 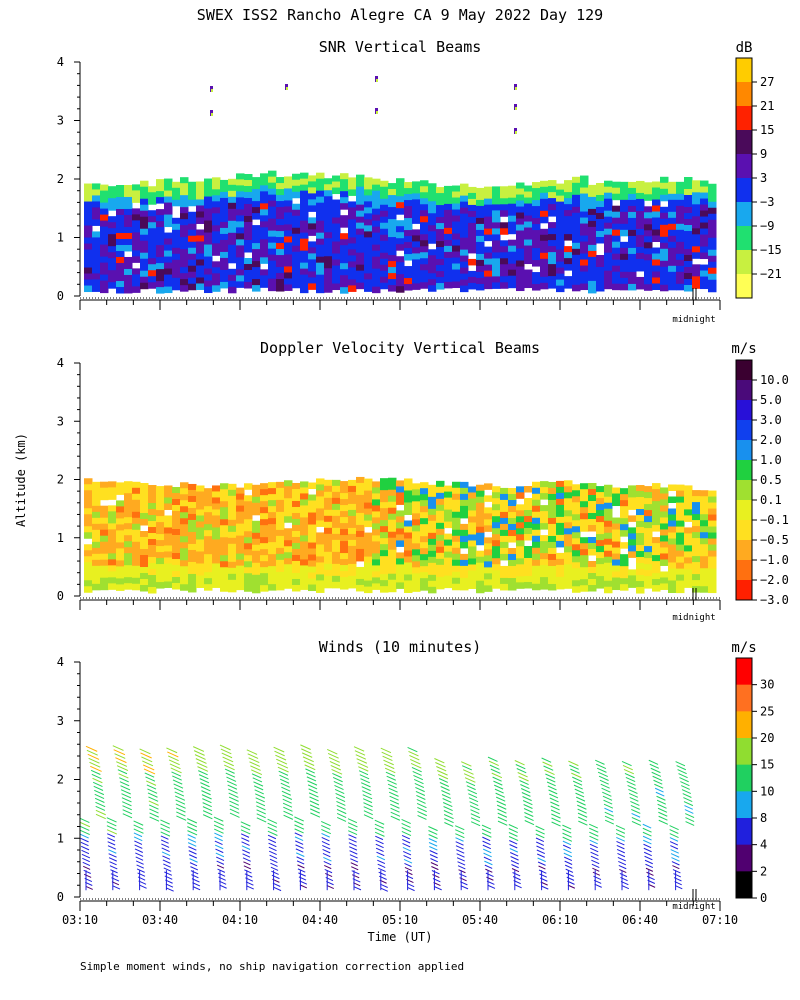 I want to click on colorbar-swatch, so click(x=744, y=142).